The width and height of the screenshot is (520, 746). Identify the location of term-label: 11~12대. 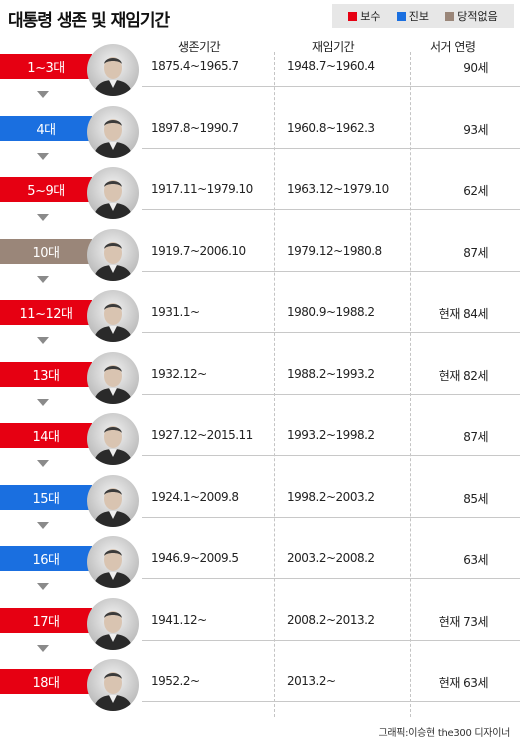
(46, 314).